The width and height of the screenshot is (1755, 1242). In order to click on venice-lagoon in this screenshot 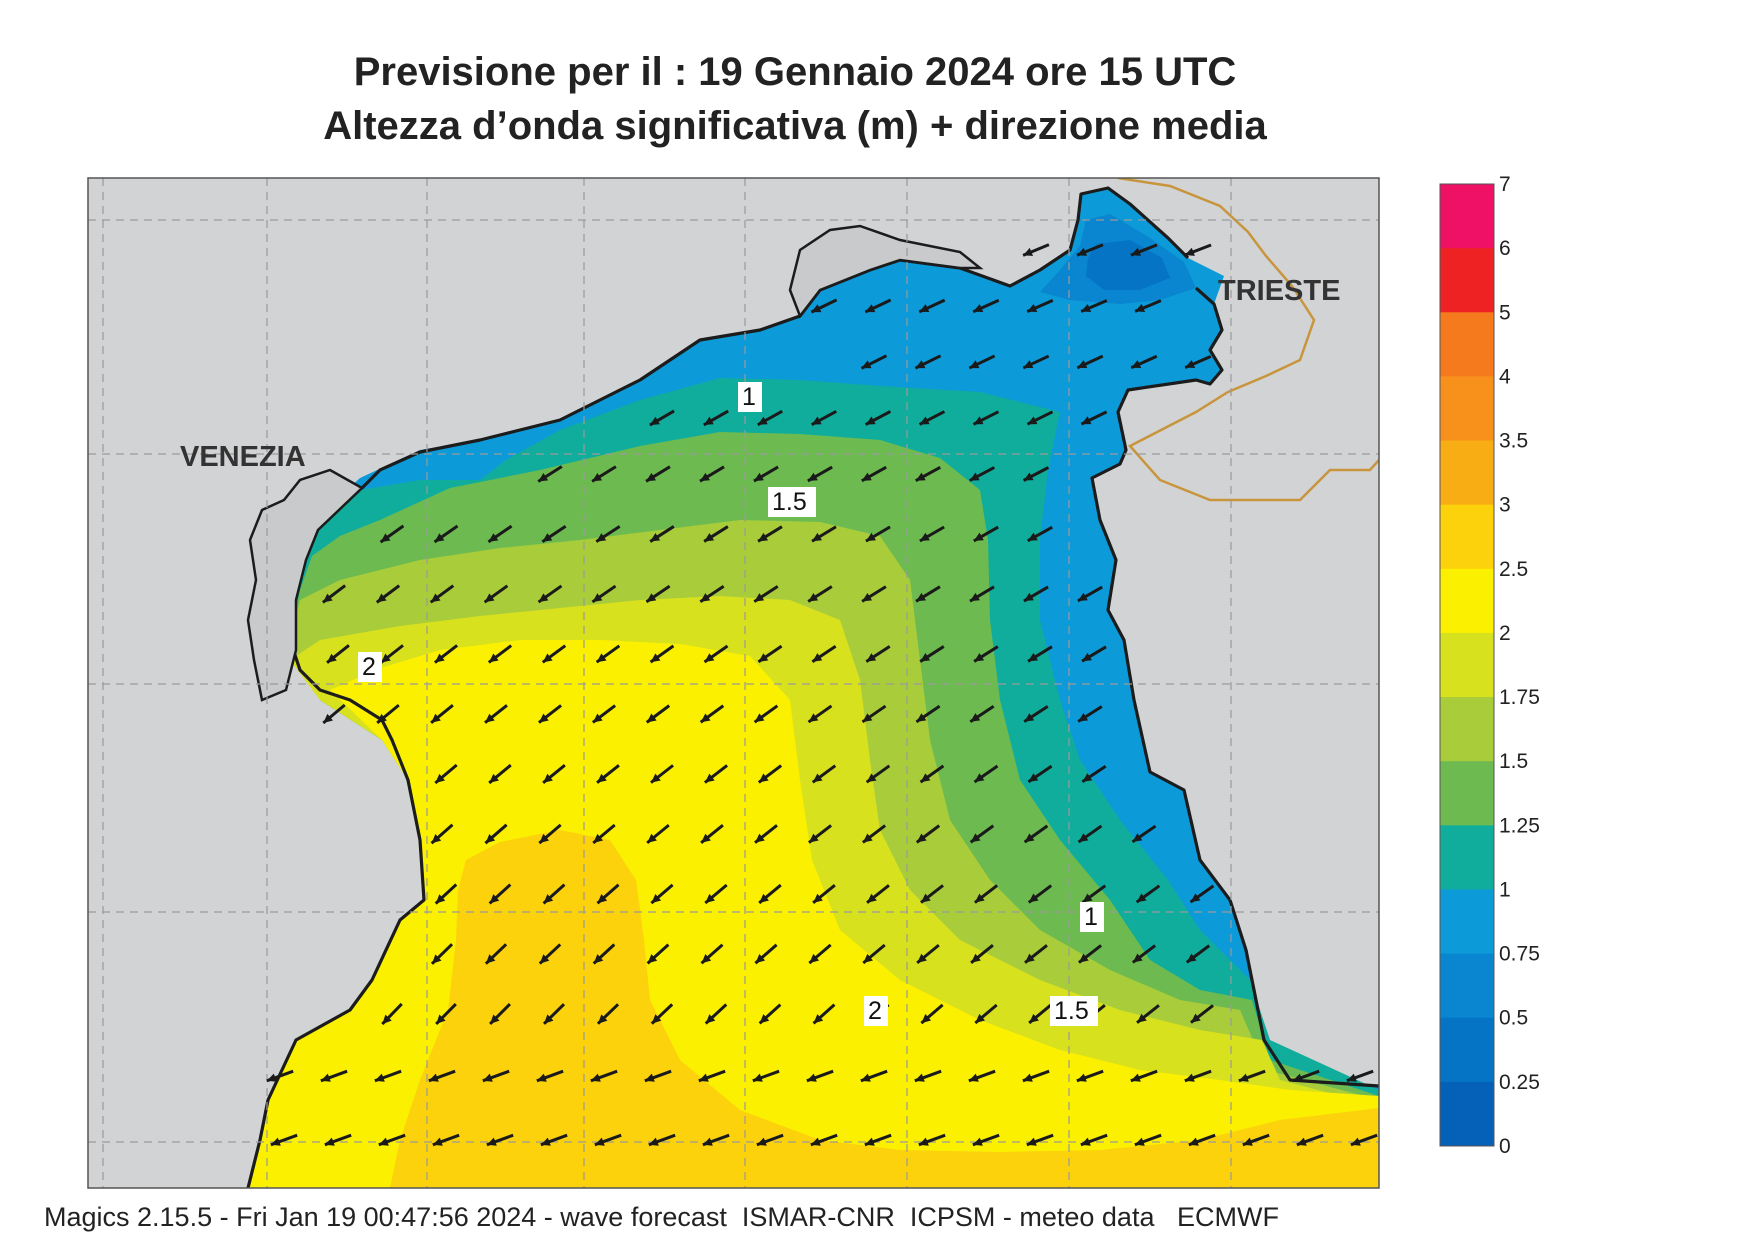, I will do `click(305, 585)`.